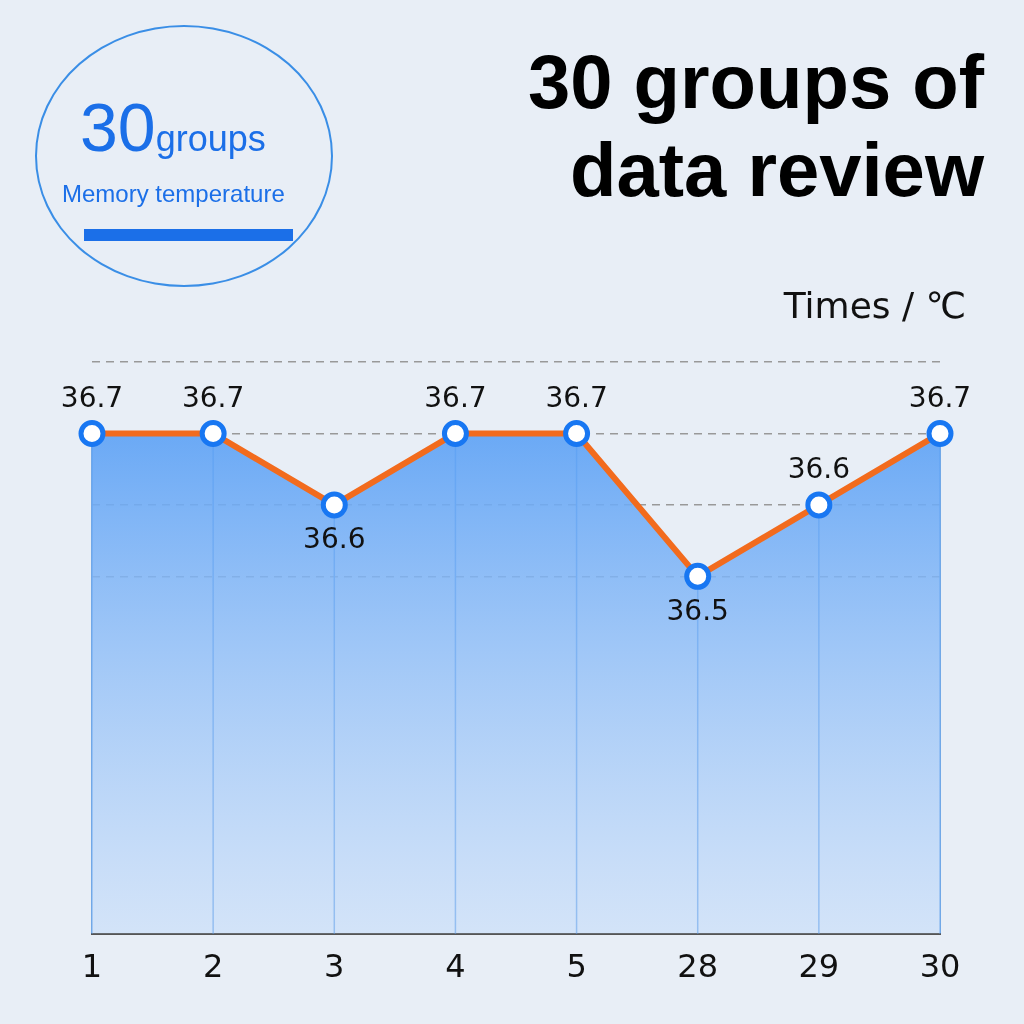 This screenshot has height=1024, width=1024. I want to click on x-tick-label: 28, so click(698, 966).